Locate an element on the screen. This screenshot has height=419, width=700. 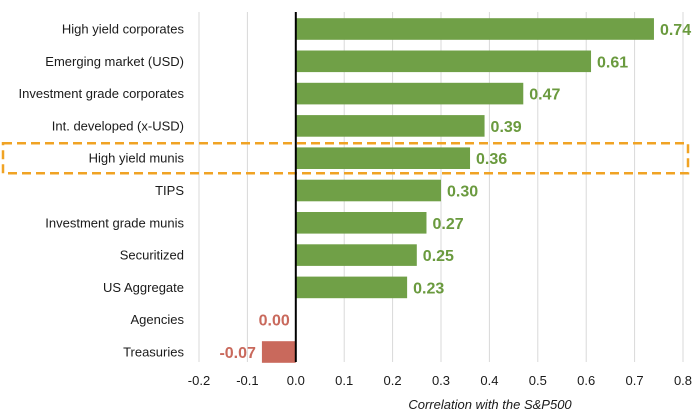
value-label: 0.25 is located at coordinates (438, 256).